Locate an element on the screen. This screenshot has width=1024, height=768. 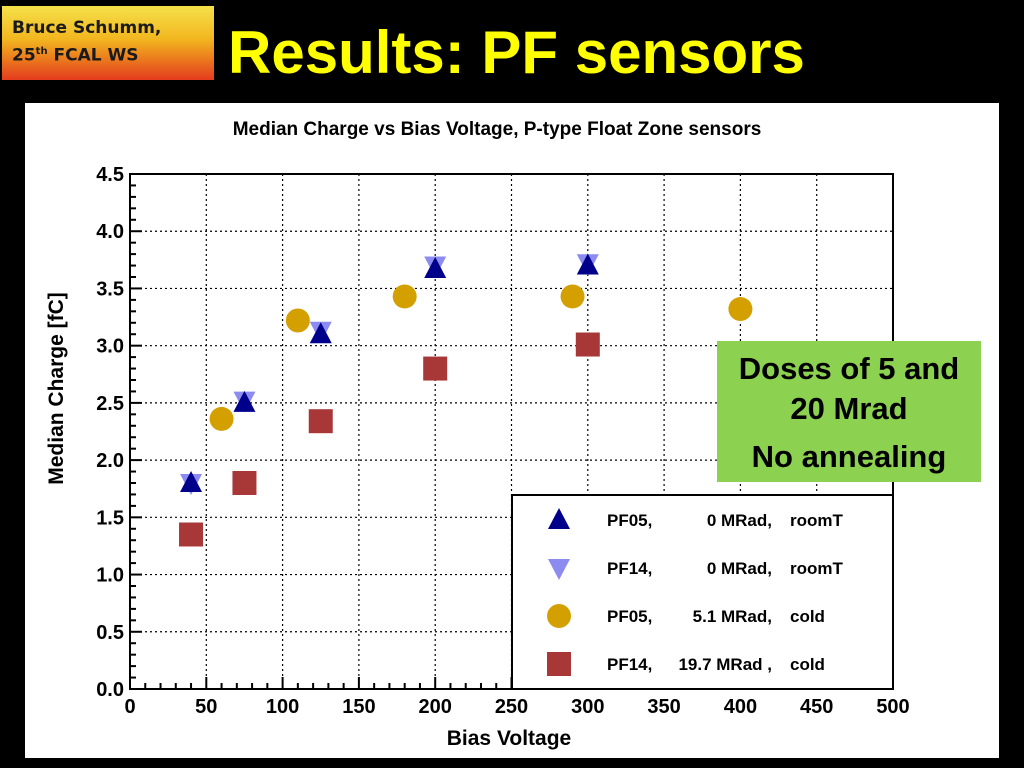
conference-suffix: th is located at coordinates (41, 51).